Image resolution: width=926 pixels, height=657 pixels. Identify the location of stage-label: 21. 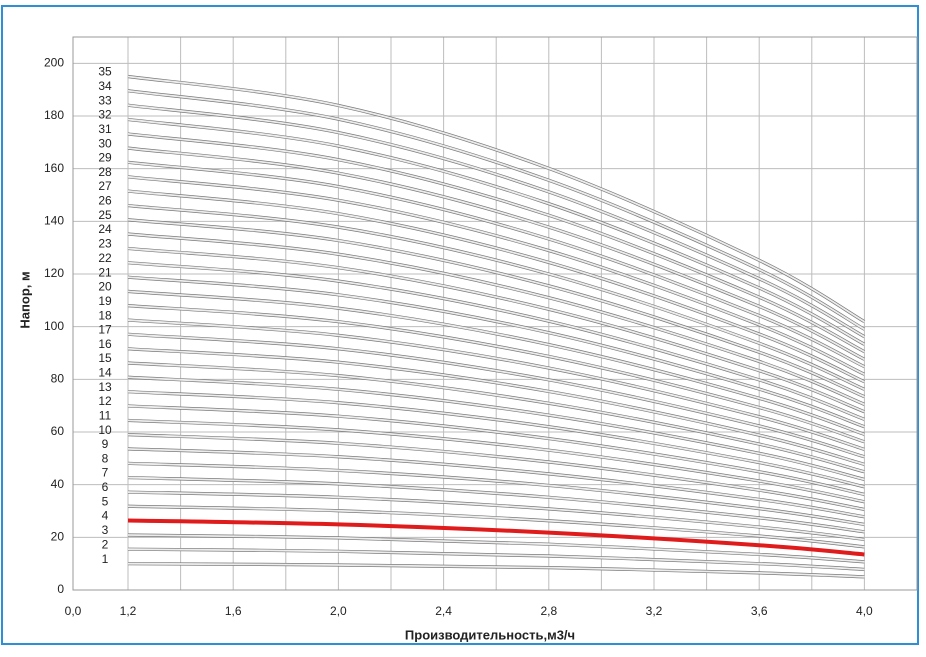
(105, 272).